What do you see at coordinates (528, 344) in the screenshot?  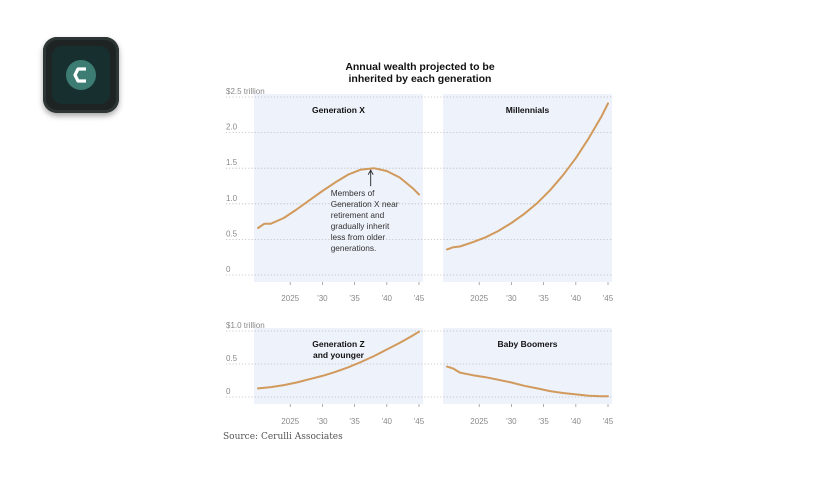 I see `panel-title-baby-boomers: Baby Boomers` at bounding box center [528, 344].